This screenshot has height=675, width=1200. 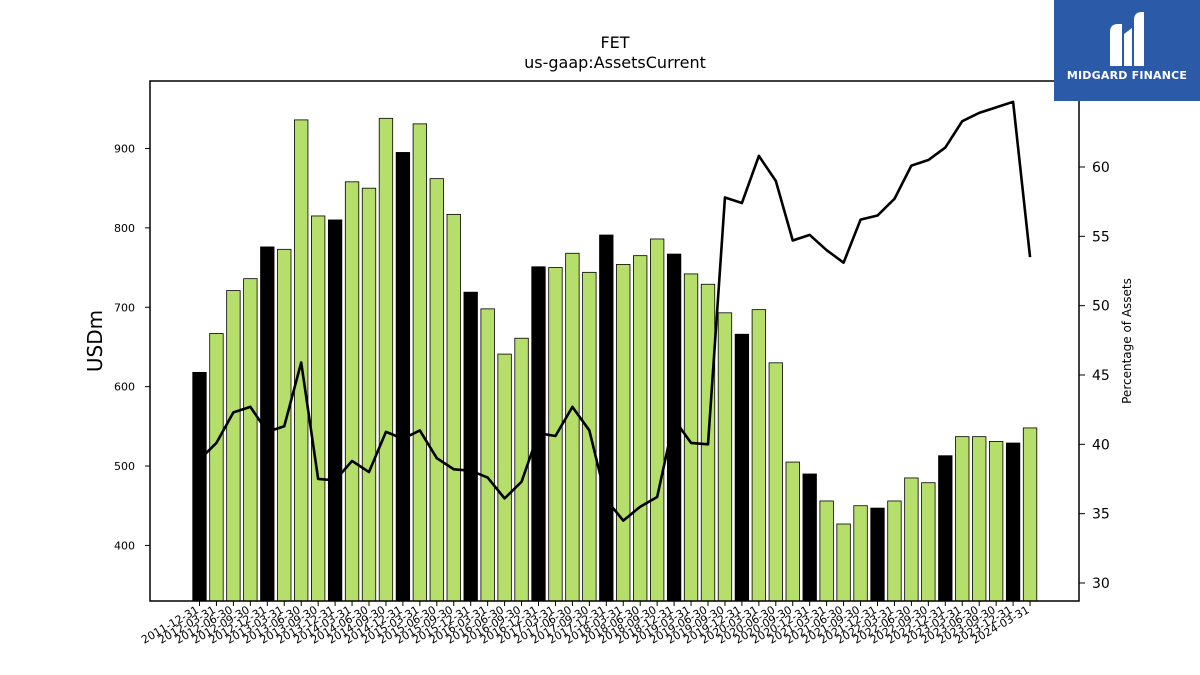 What do you see at coordinates (1101, 237) in the screenshot?
I see `y2-tick-label: 55` at bounding box center [1101, 237].